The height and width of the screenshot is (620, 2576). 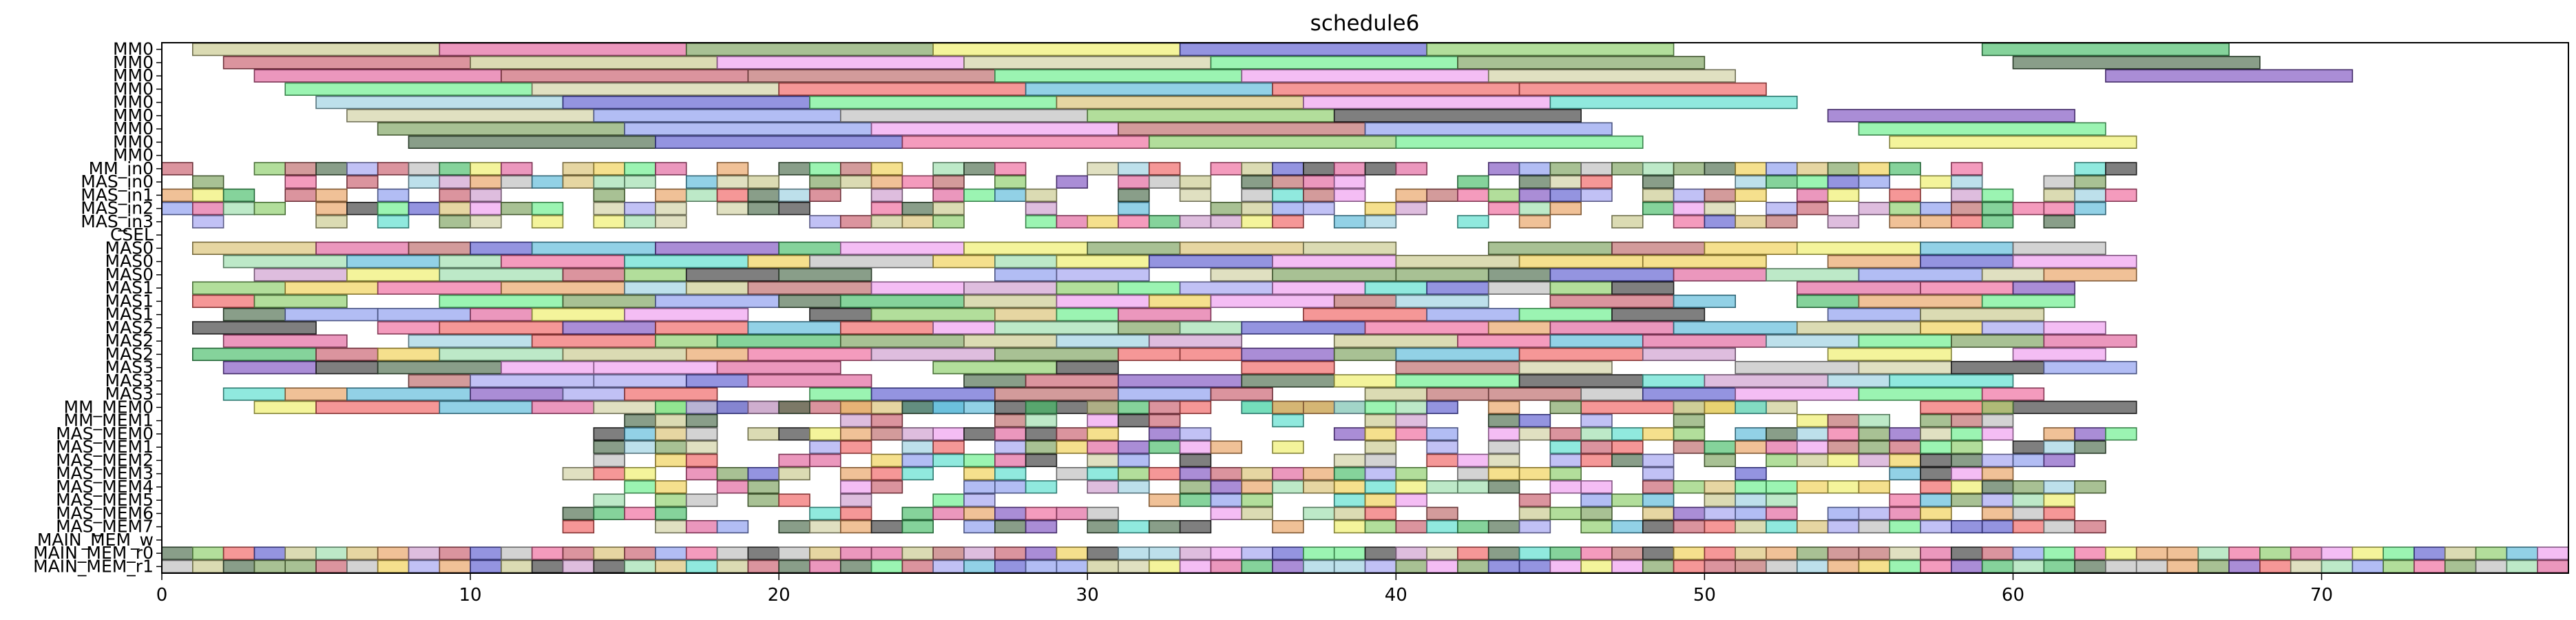 What do you see at coordinates (132, 235) in the screenshot?
I see `y-tick-label: CSEL` at bounding box center [132, 235].